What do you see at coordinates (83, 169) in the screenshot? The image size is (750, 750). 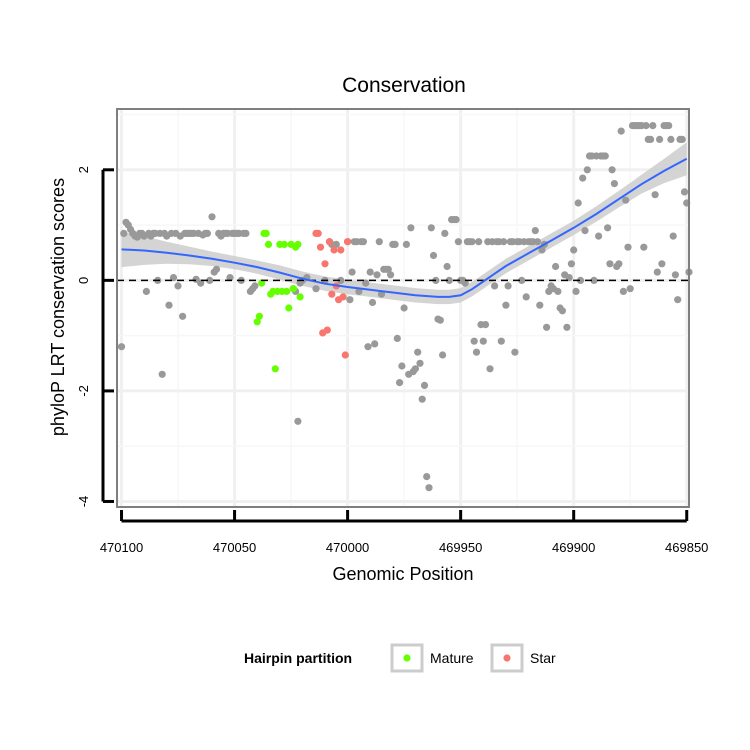 I see `y-tick-label: 2` at bounding box center [83, 169].